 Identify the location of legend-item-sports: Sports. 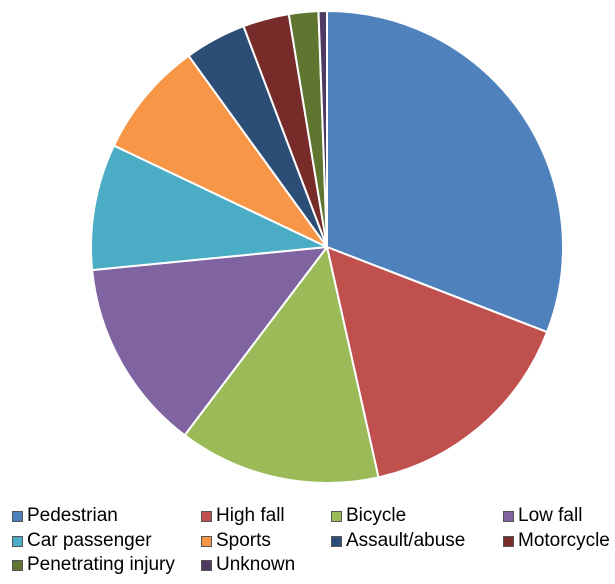
(236, 541).